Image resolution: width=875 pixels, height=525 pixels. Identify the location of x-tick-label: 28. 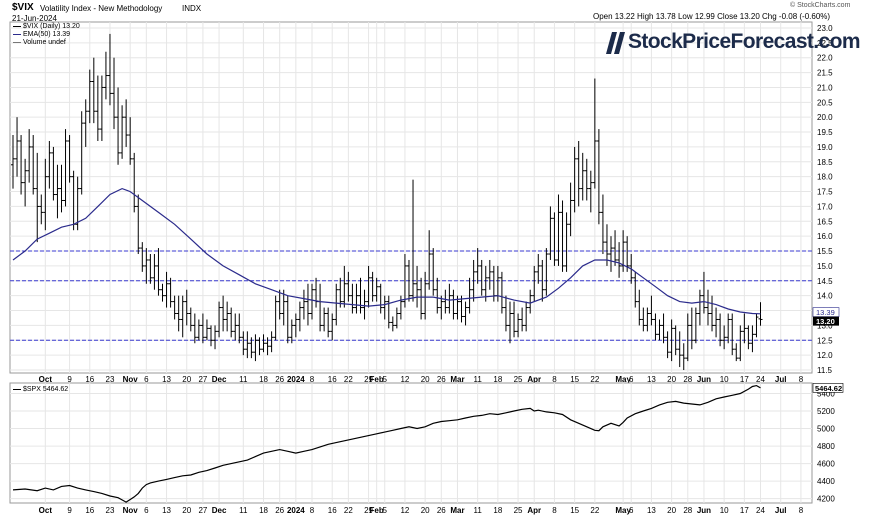
(687, 379).